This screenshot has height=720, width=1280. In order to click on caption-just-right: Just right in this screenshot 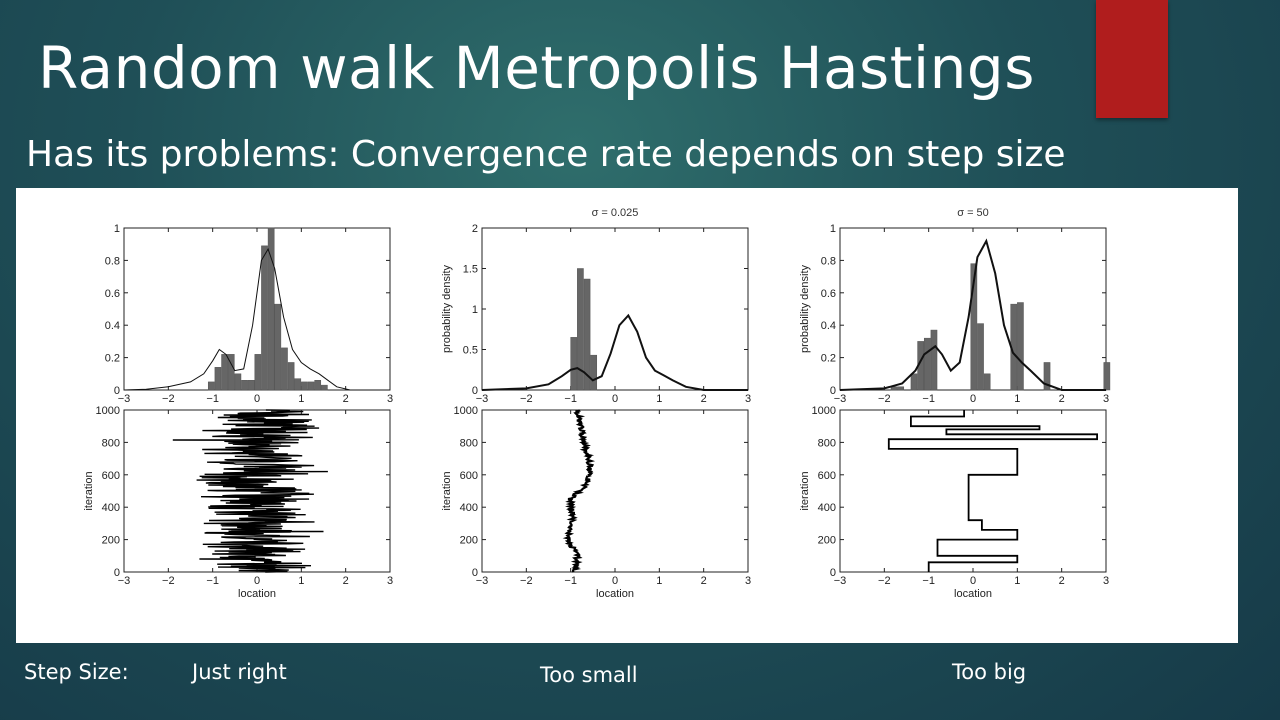, I will do `click(239, 672)`.